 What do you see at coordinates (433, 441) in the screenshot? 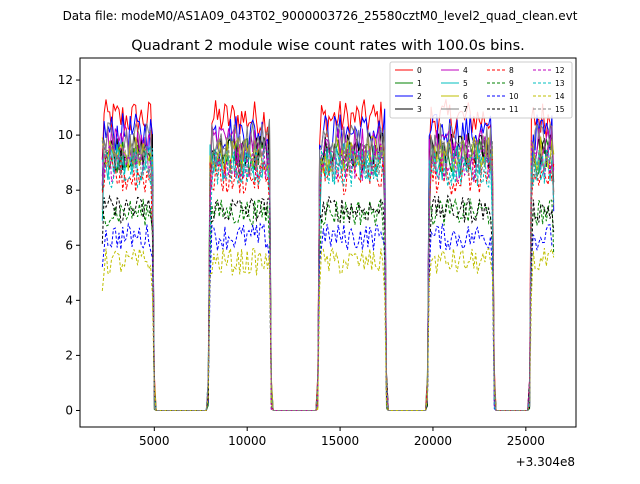
I see `x-tick-label: 20000` at bounding box center [433, 441].